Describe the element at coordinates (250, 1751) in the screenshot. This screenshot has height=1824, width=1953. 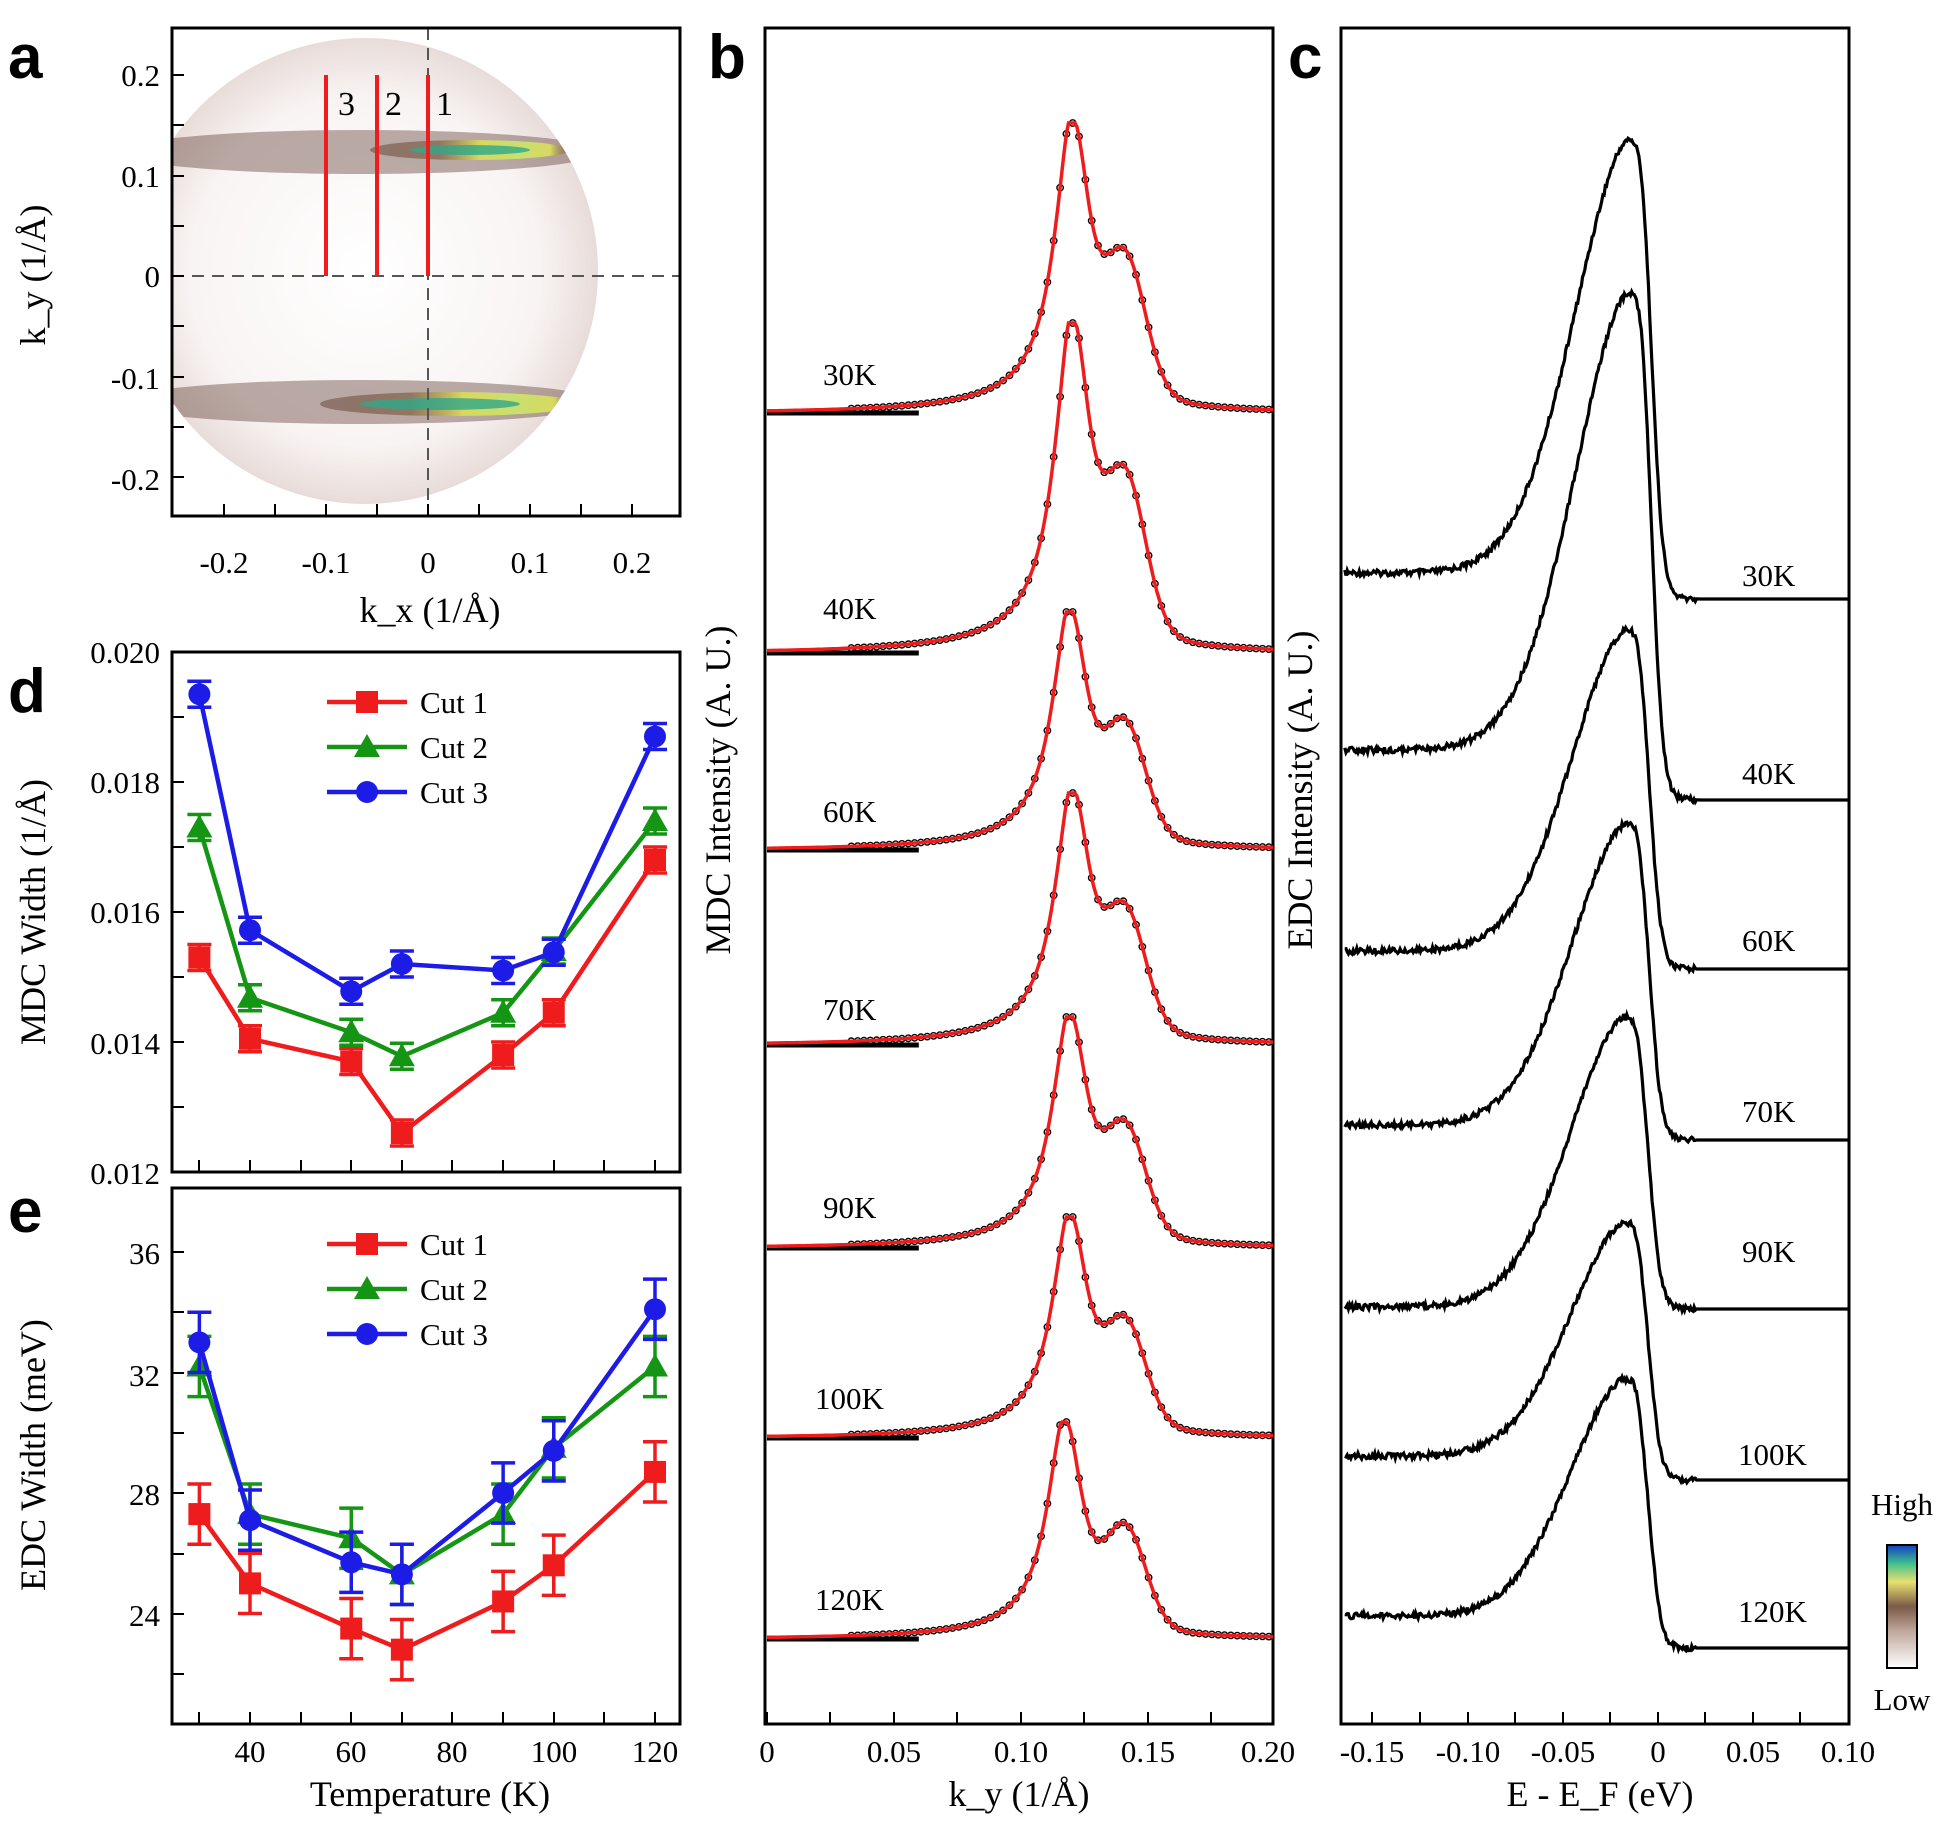
I see `e-xtick-1: 40` at that location.